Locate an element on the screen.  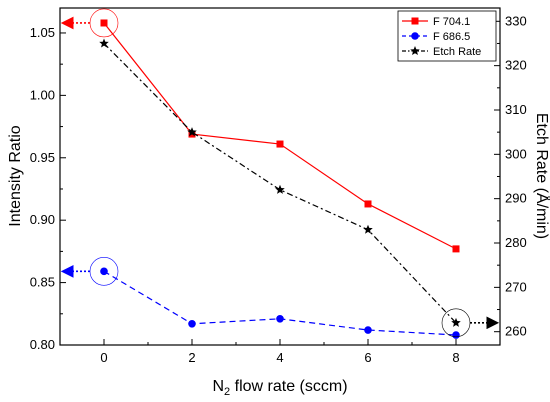
y-left-tick-label: 0.85 is located at coordinates (42, 282).